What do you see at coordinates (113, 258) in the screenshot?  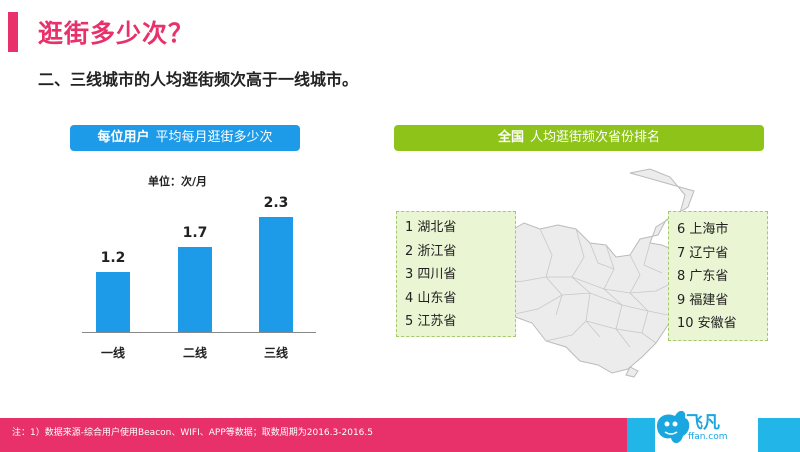 I see `chart-data-label: 1.2` at bounding box center [113, 258].